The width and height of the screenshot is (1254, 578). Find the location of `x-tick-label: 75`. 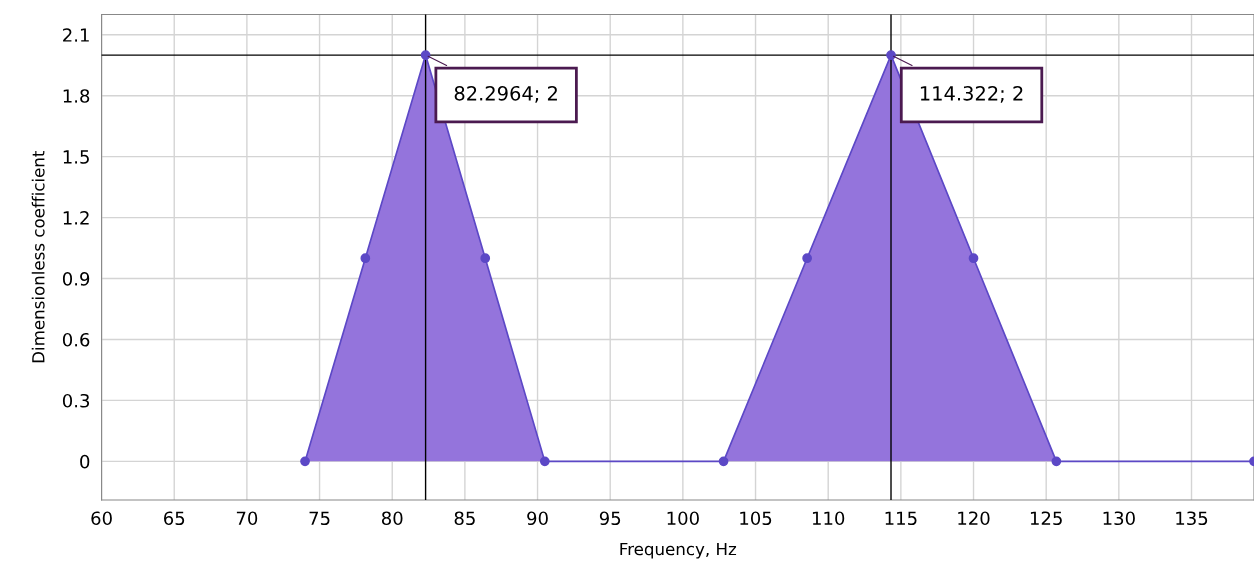

x-tick-label: 75 is located at coordinates (319, 518).